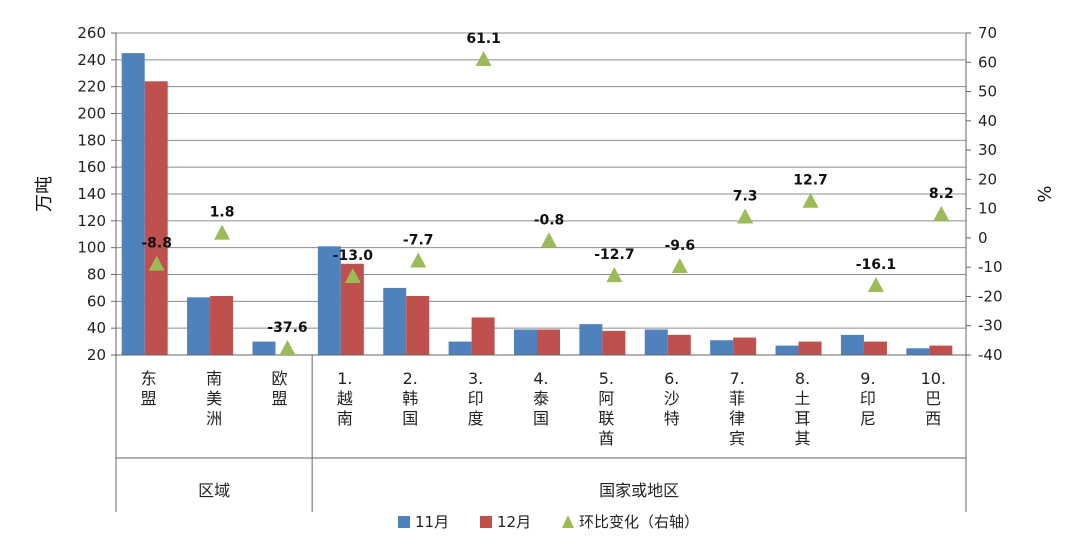  Describe the element at coordinates (987, 209) in the screenshot. I see `y2-tick-label: 10` at that location.